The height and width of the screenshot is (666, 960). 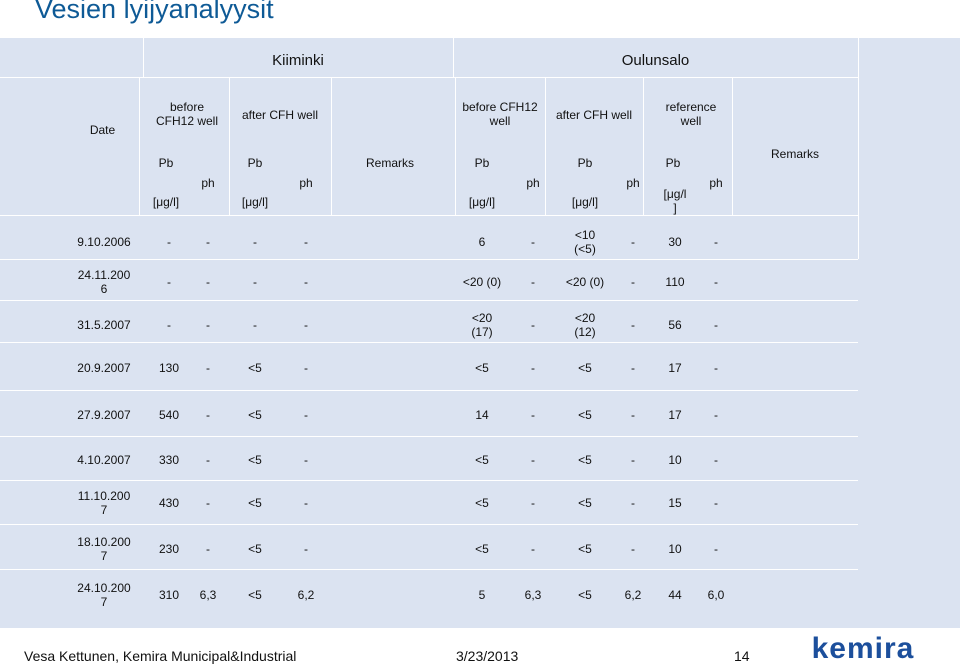 What do you see at coordinates (675, 503) in the screenshot?
I see `cell-o-pb3: 15` at bounding box center [675, 503].